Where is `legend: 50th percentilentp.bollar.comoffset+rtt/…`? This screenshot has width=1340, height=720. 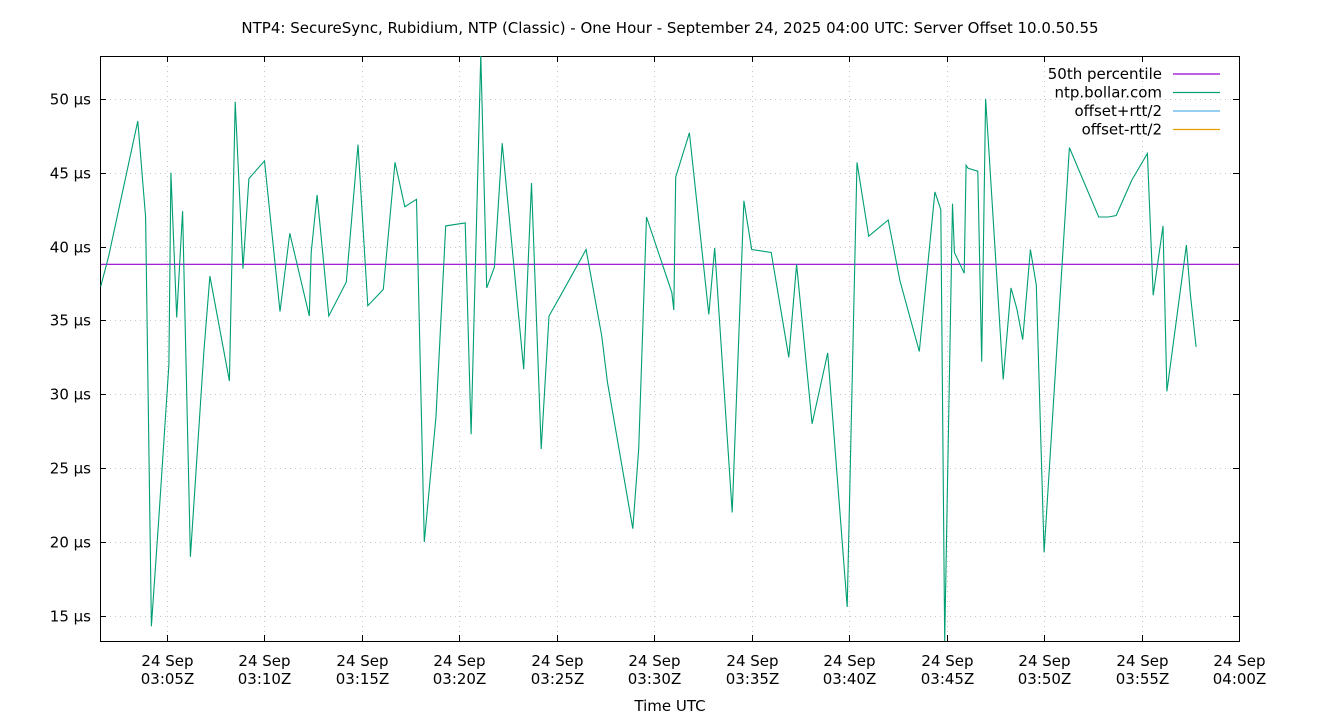 legend: 50th percentilentp.bollar.comoffset+rtt/… is located at coordinates (1134, 102).